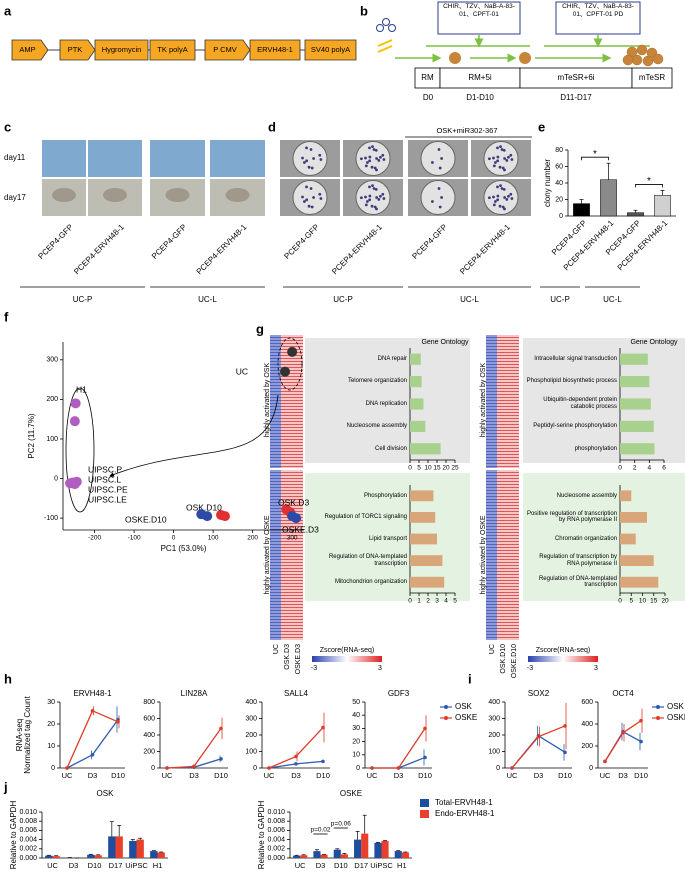 This screenshot has height=873, width=685. Describe the element at coordinates (136, 865) in the screenshot. I see `x-tick-label: UiPSC` at that location.